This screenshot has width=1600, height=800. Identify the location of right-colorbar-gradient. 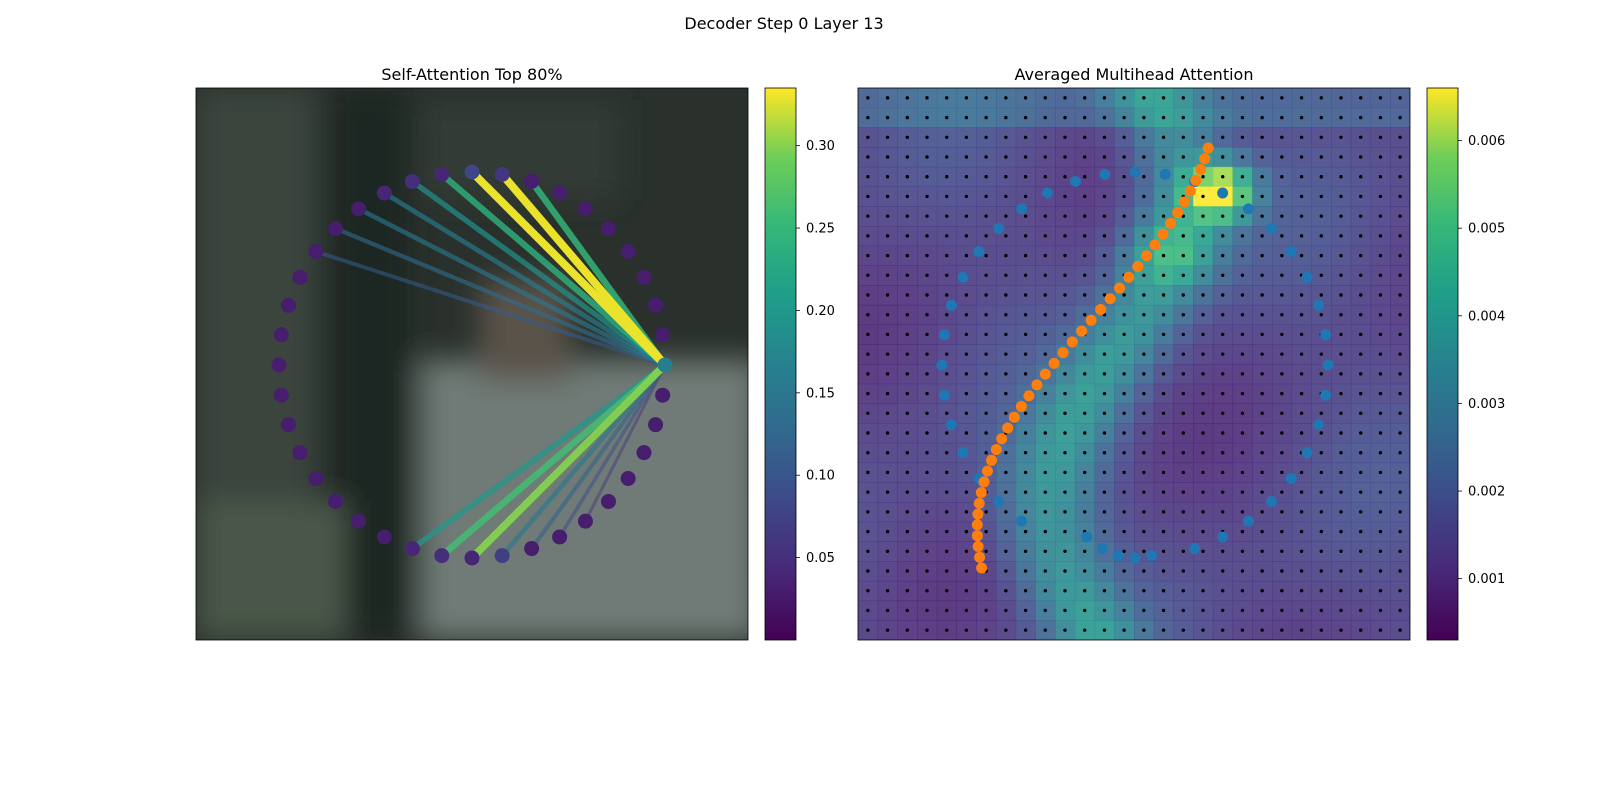
(1442, 364).